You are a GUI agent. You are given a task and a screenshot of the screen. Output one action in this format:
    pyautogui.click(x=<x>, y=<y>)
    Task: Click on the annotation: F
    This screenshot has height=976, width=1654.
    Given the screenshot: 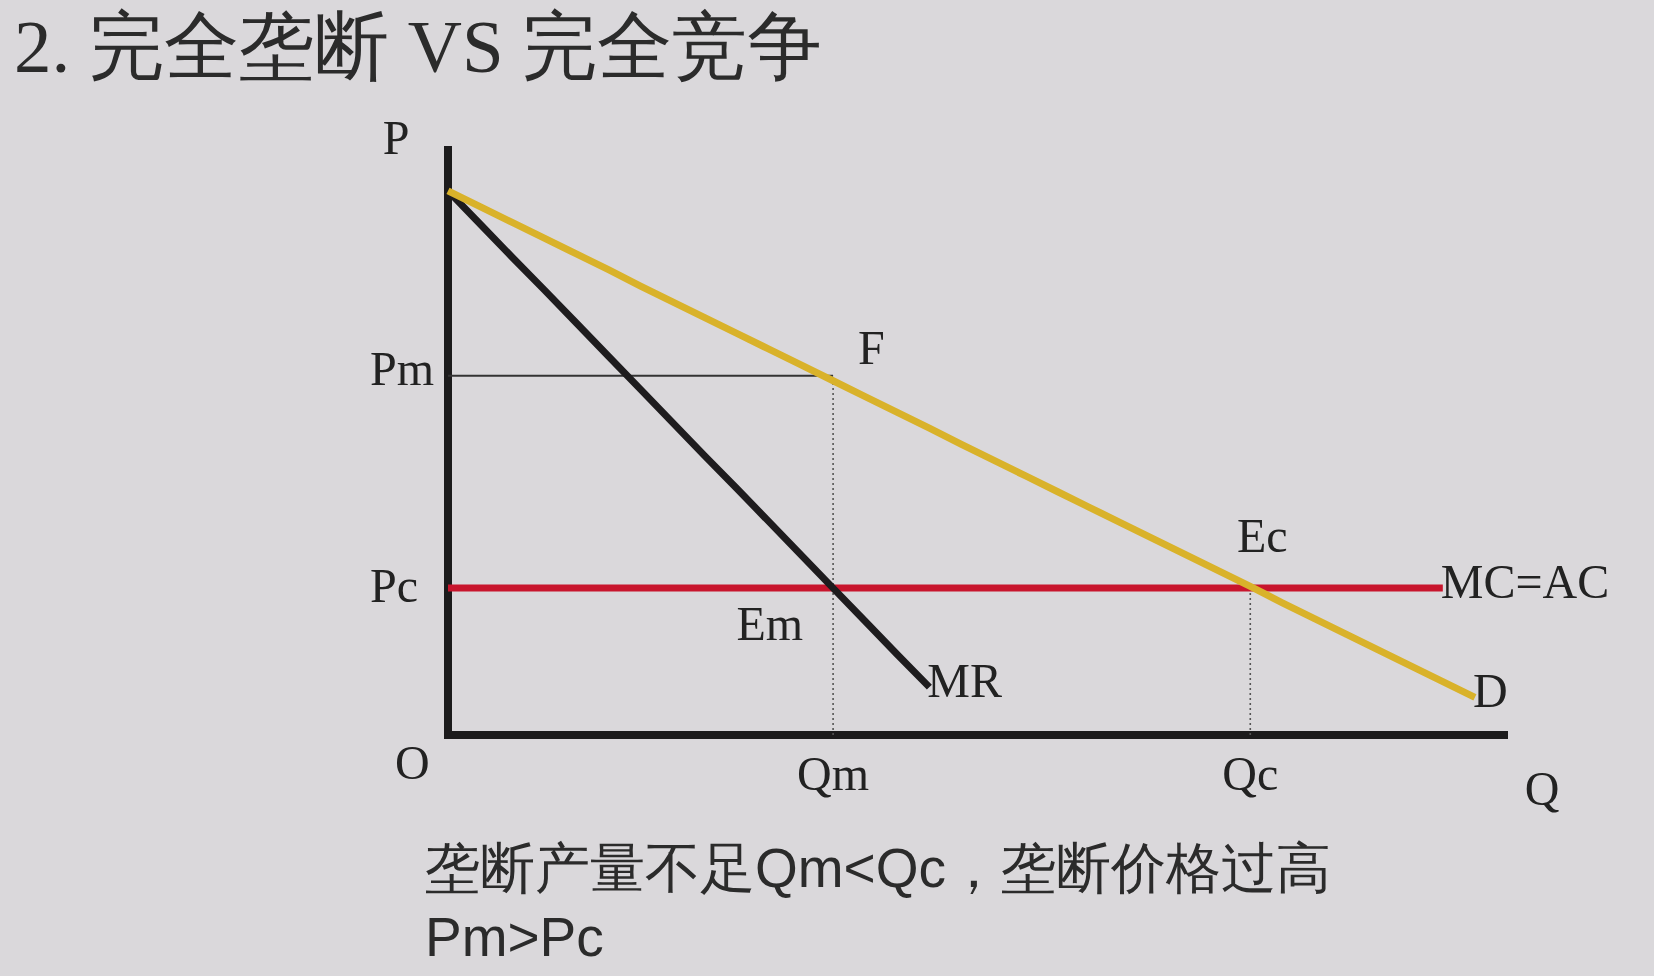 What is the action you would take?
    pyautogui.click(x=871, y=348)
    